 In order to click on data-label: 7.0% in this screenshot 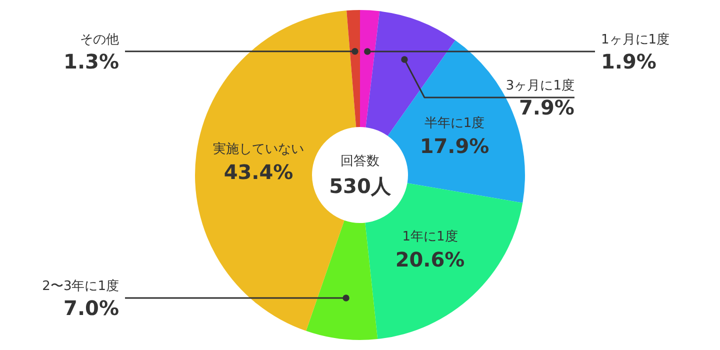, I will do `click(91, 308)`.